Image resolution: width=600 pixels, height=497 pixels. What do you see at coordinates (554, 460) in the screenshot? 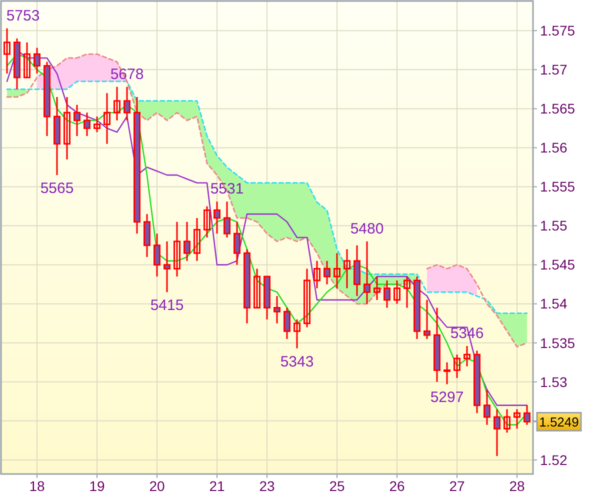
I see `y-tick-label: 1.52` at bounding box center [554, 460].